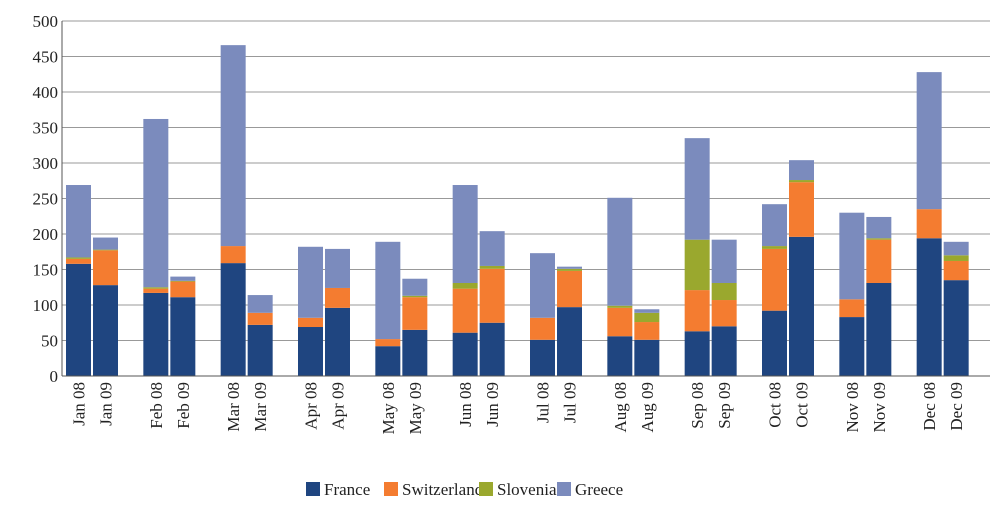  I want to click on x-tick-label: Aug 09, so click(647, 407).